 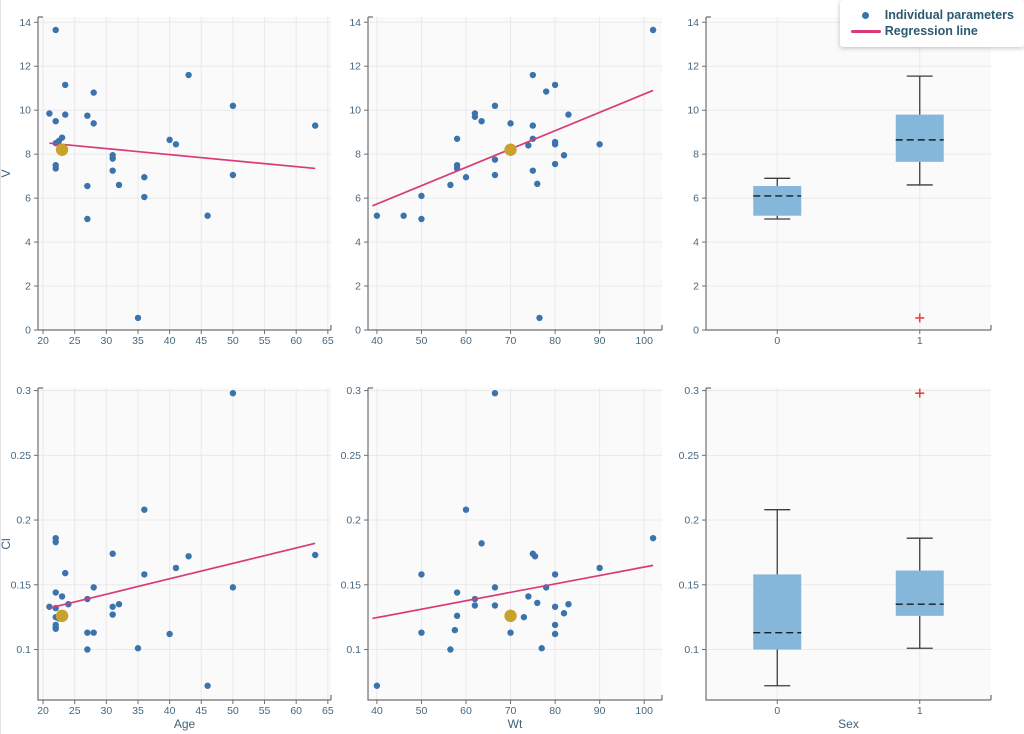 What do you see at coordinates (107, 341) in the screenshot?
I see `x-tick-label: 30` at bounding box center [107, 341].